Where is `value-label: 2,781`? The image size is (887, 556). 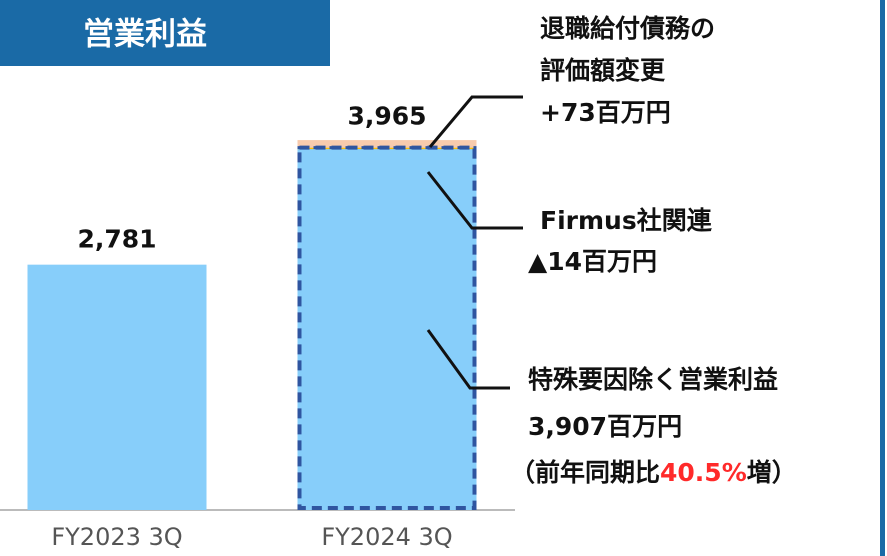
value-label: 2,781 is located at coordinates (116, 239).